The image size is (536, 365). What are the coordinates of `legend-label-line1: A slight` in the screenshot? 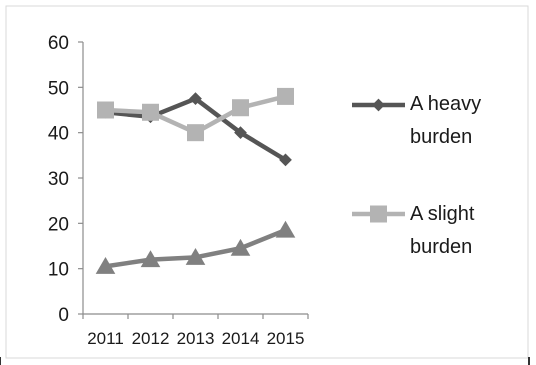 It's located at (442, 214).